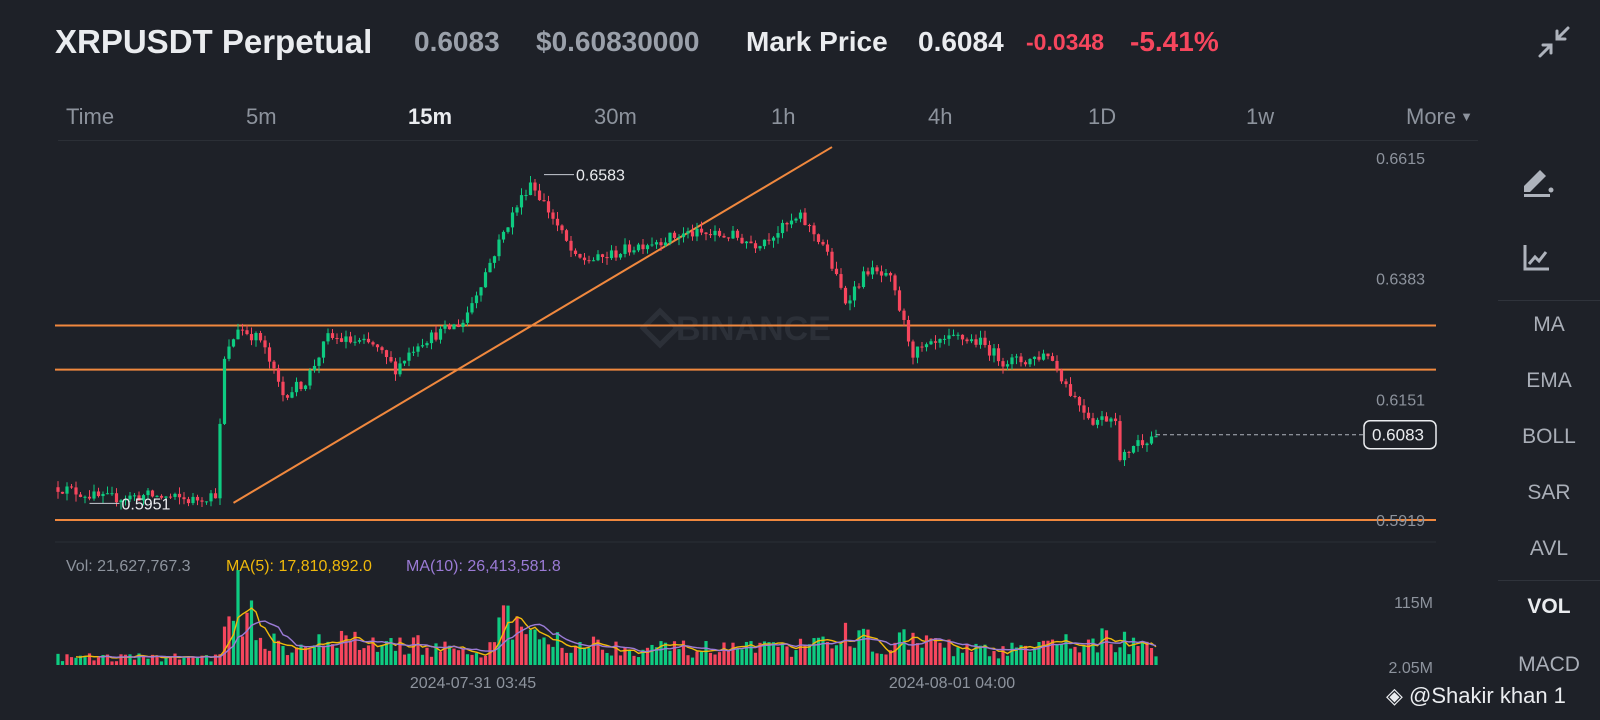 This screenshot has height=720, width=1600. I want to click on tab-1w: 1w, so click(1260, 116).